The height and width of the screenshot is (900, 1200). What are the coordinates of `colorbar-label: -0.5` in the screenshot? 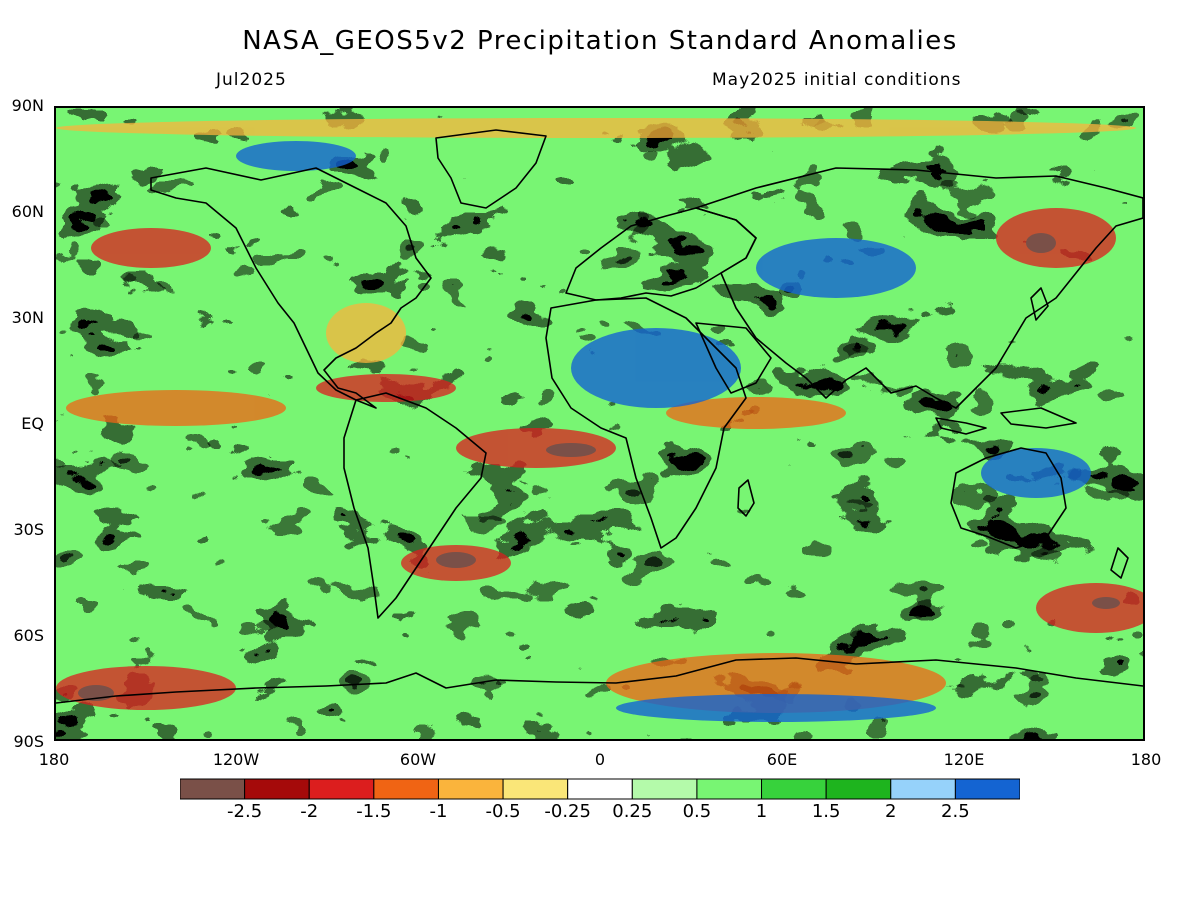 It's located at (503, 811).